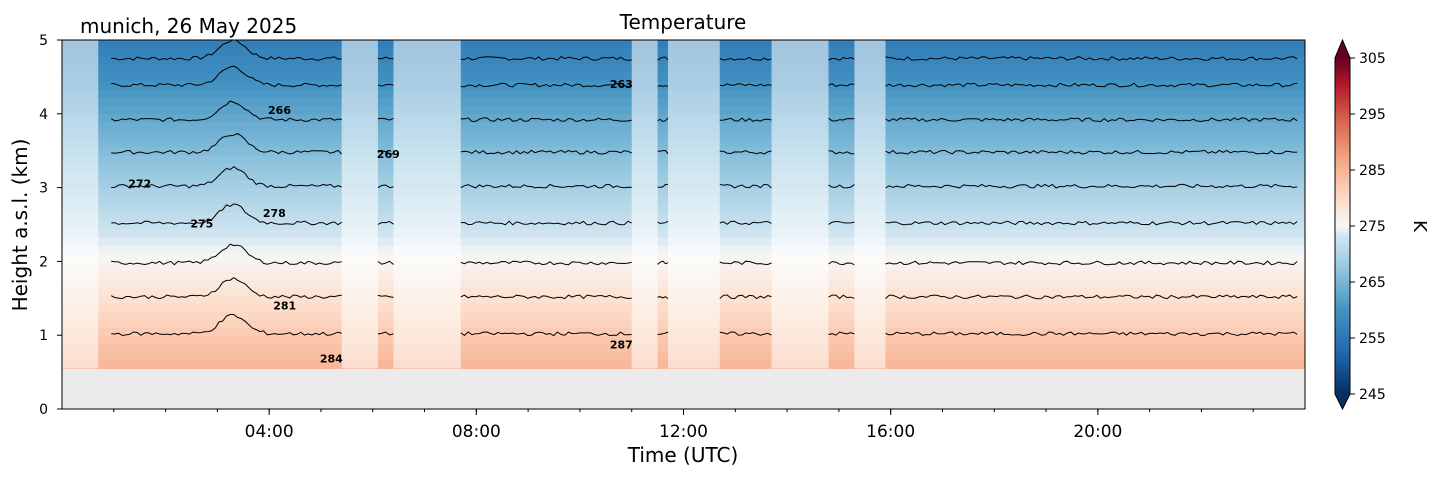 The width and height of the screenshot is (1429, 478). What do you see at coordinates (1097, 432) in the screenshot?
I see `x-tick-label: 20:00` at bounding box center [1097, 432].